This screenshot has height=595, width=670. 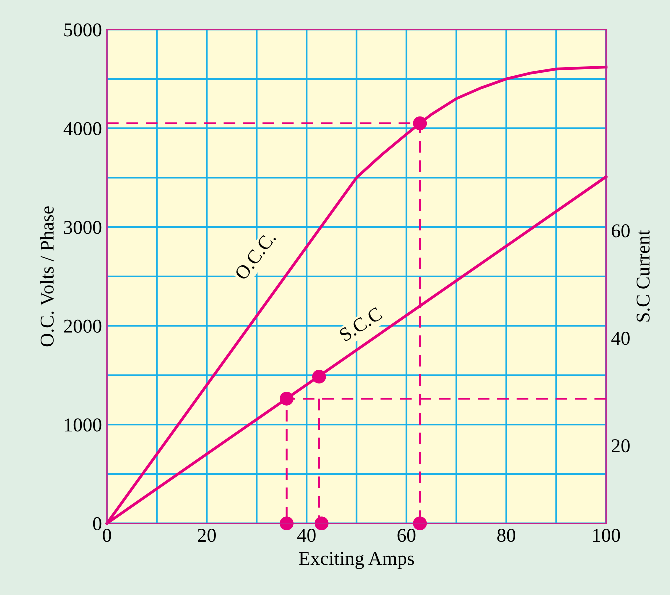 What do you see at coordinates (621, 231) in the screenshot?
I see `y2-tick-label: 60` at bounding box center [621, 231].